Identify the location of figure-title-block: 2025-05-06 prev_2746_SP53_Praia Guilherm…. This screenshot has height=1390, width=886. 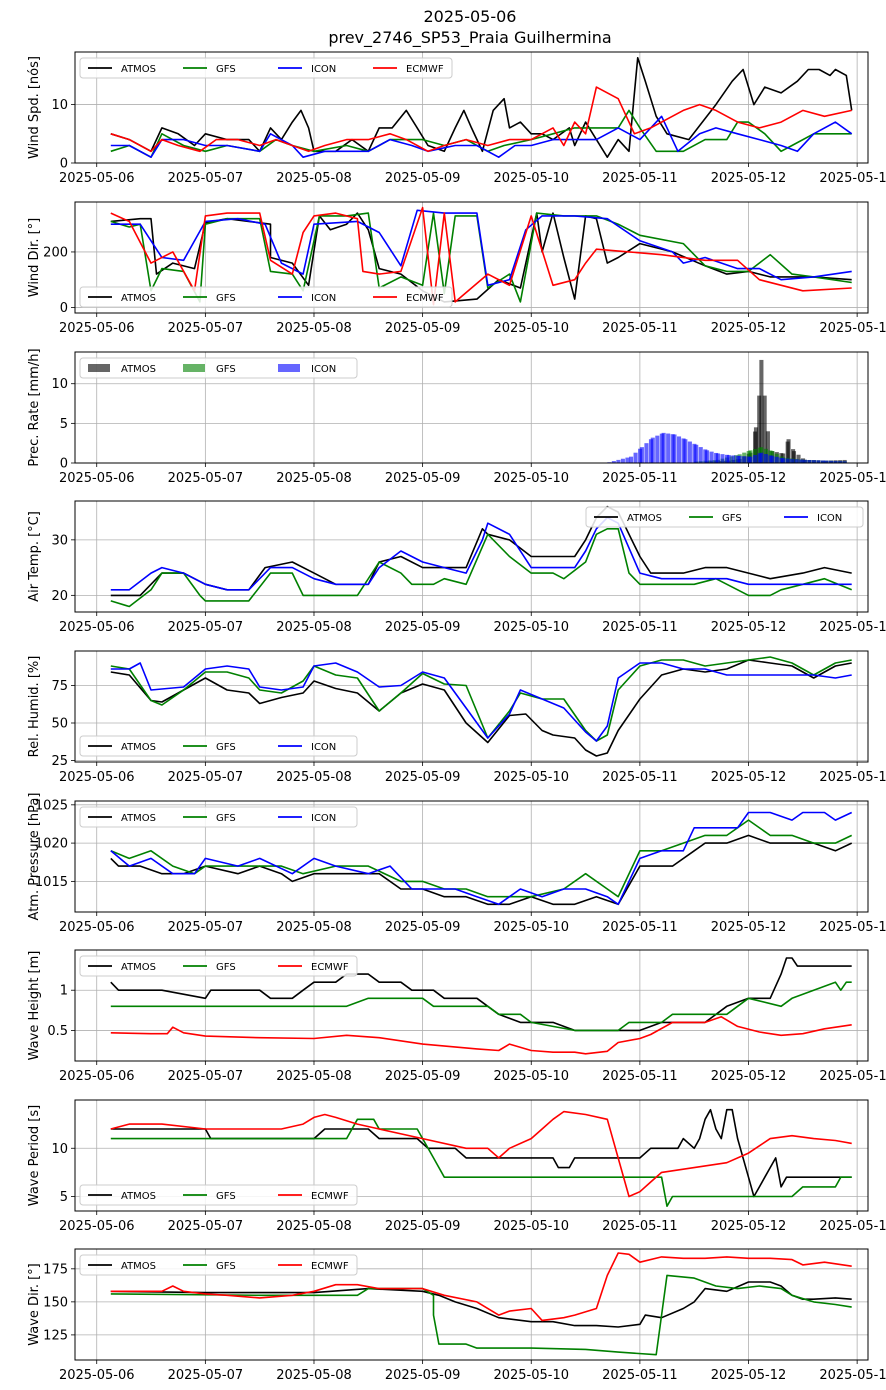
(443, 27).